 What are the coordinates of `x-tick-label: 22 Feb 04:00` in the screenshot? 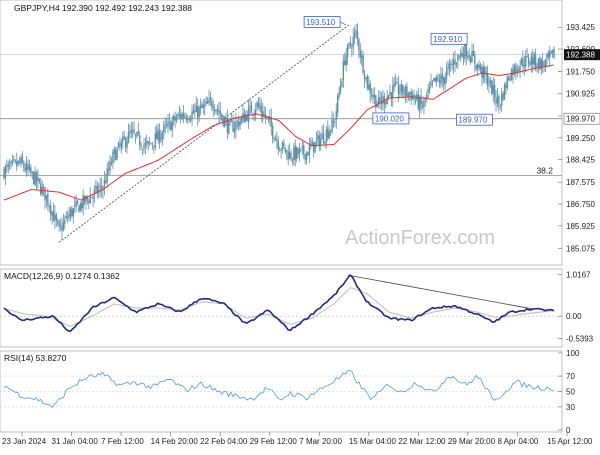 It's located at (224, 441).